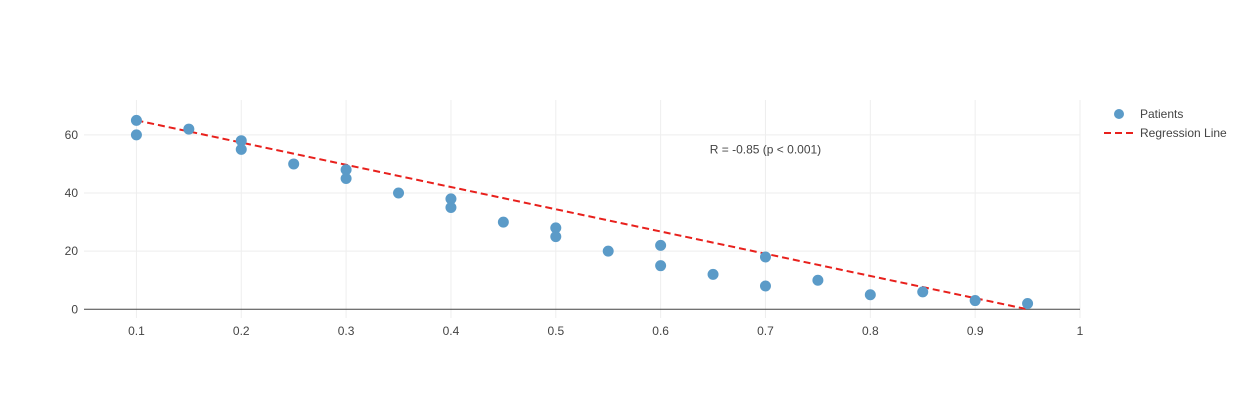 Image resolution: width=1252 pixels, height=400 pixels. What do you see at coordinates (1183, 133) in the screenshot?
I see `legend-label: Regression Line` at bounding box center [1183, 133].